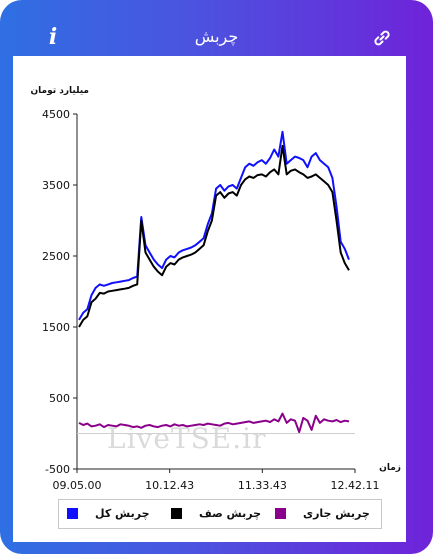 The height and width of the screenshot is (554, 433). What do you see at coordinates (382, 38) in the screenshot?
I see `link-icon` at bounding box center [382, 38].